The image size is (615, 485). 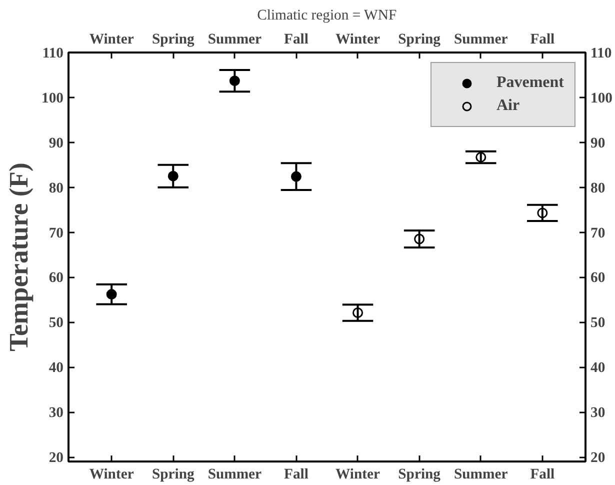 What do you see at coordinates (598, 233) in the screenshot?
I see `y2-tick-label: 70` at bounding box center [598, 233].